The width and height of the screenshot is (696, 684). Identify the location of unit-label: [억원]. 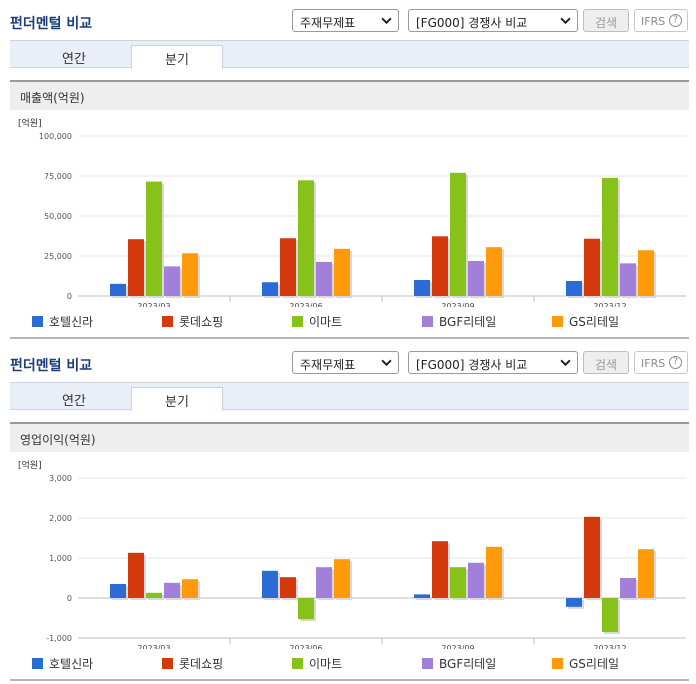
(30, 465).